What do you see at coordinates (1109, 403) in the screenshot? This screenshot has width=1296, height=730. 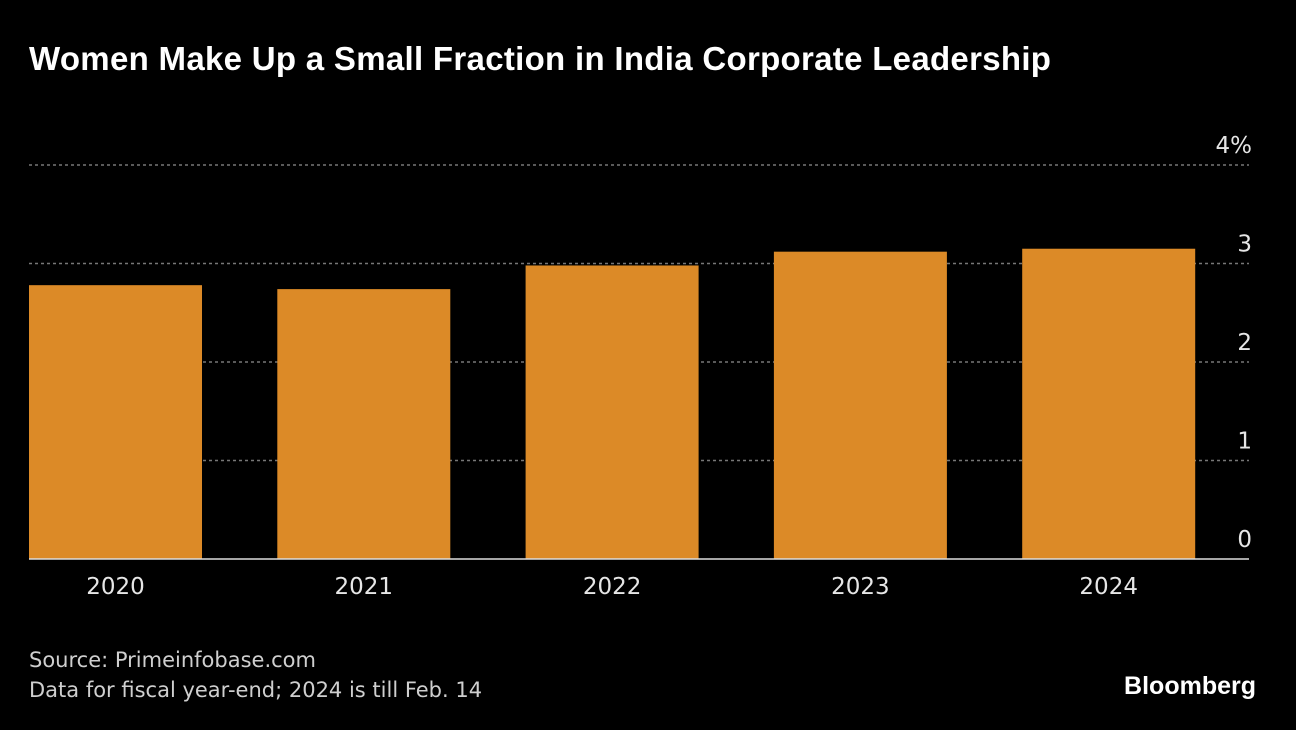 I see `bar-2024` at bounding box center [1109, 403].